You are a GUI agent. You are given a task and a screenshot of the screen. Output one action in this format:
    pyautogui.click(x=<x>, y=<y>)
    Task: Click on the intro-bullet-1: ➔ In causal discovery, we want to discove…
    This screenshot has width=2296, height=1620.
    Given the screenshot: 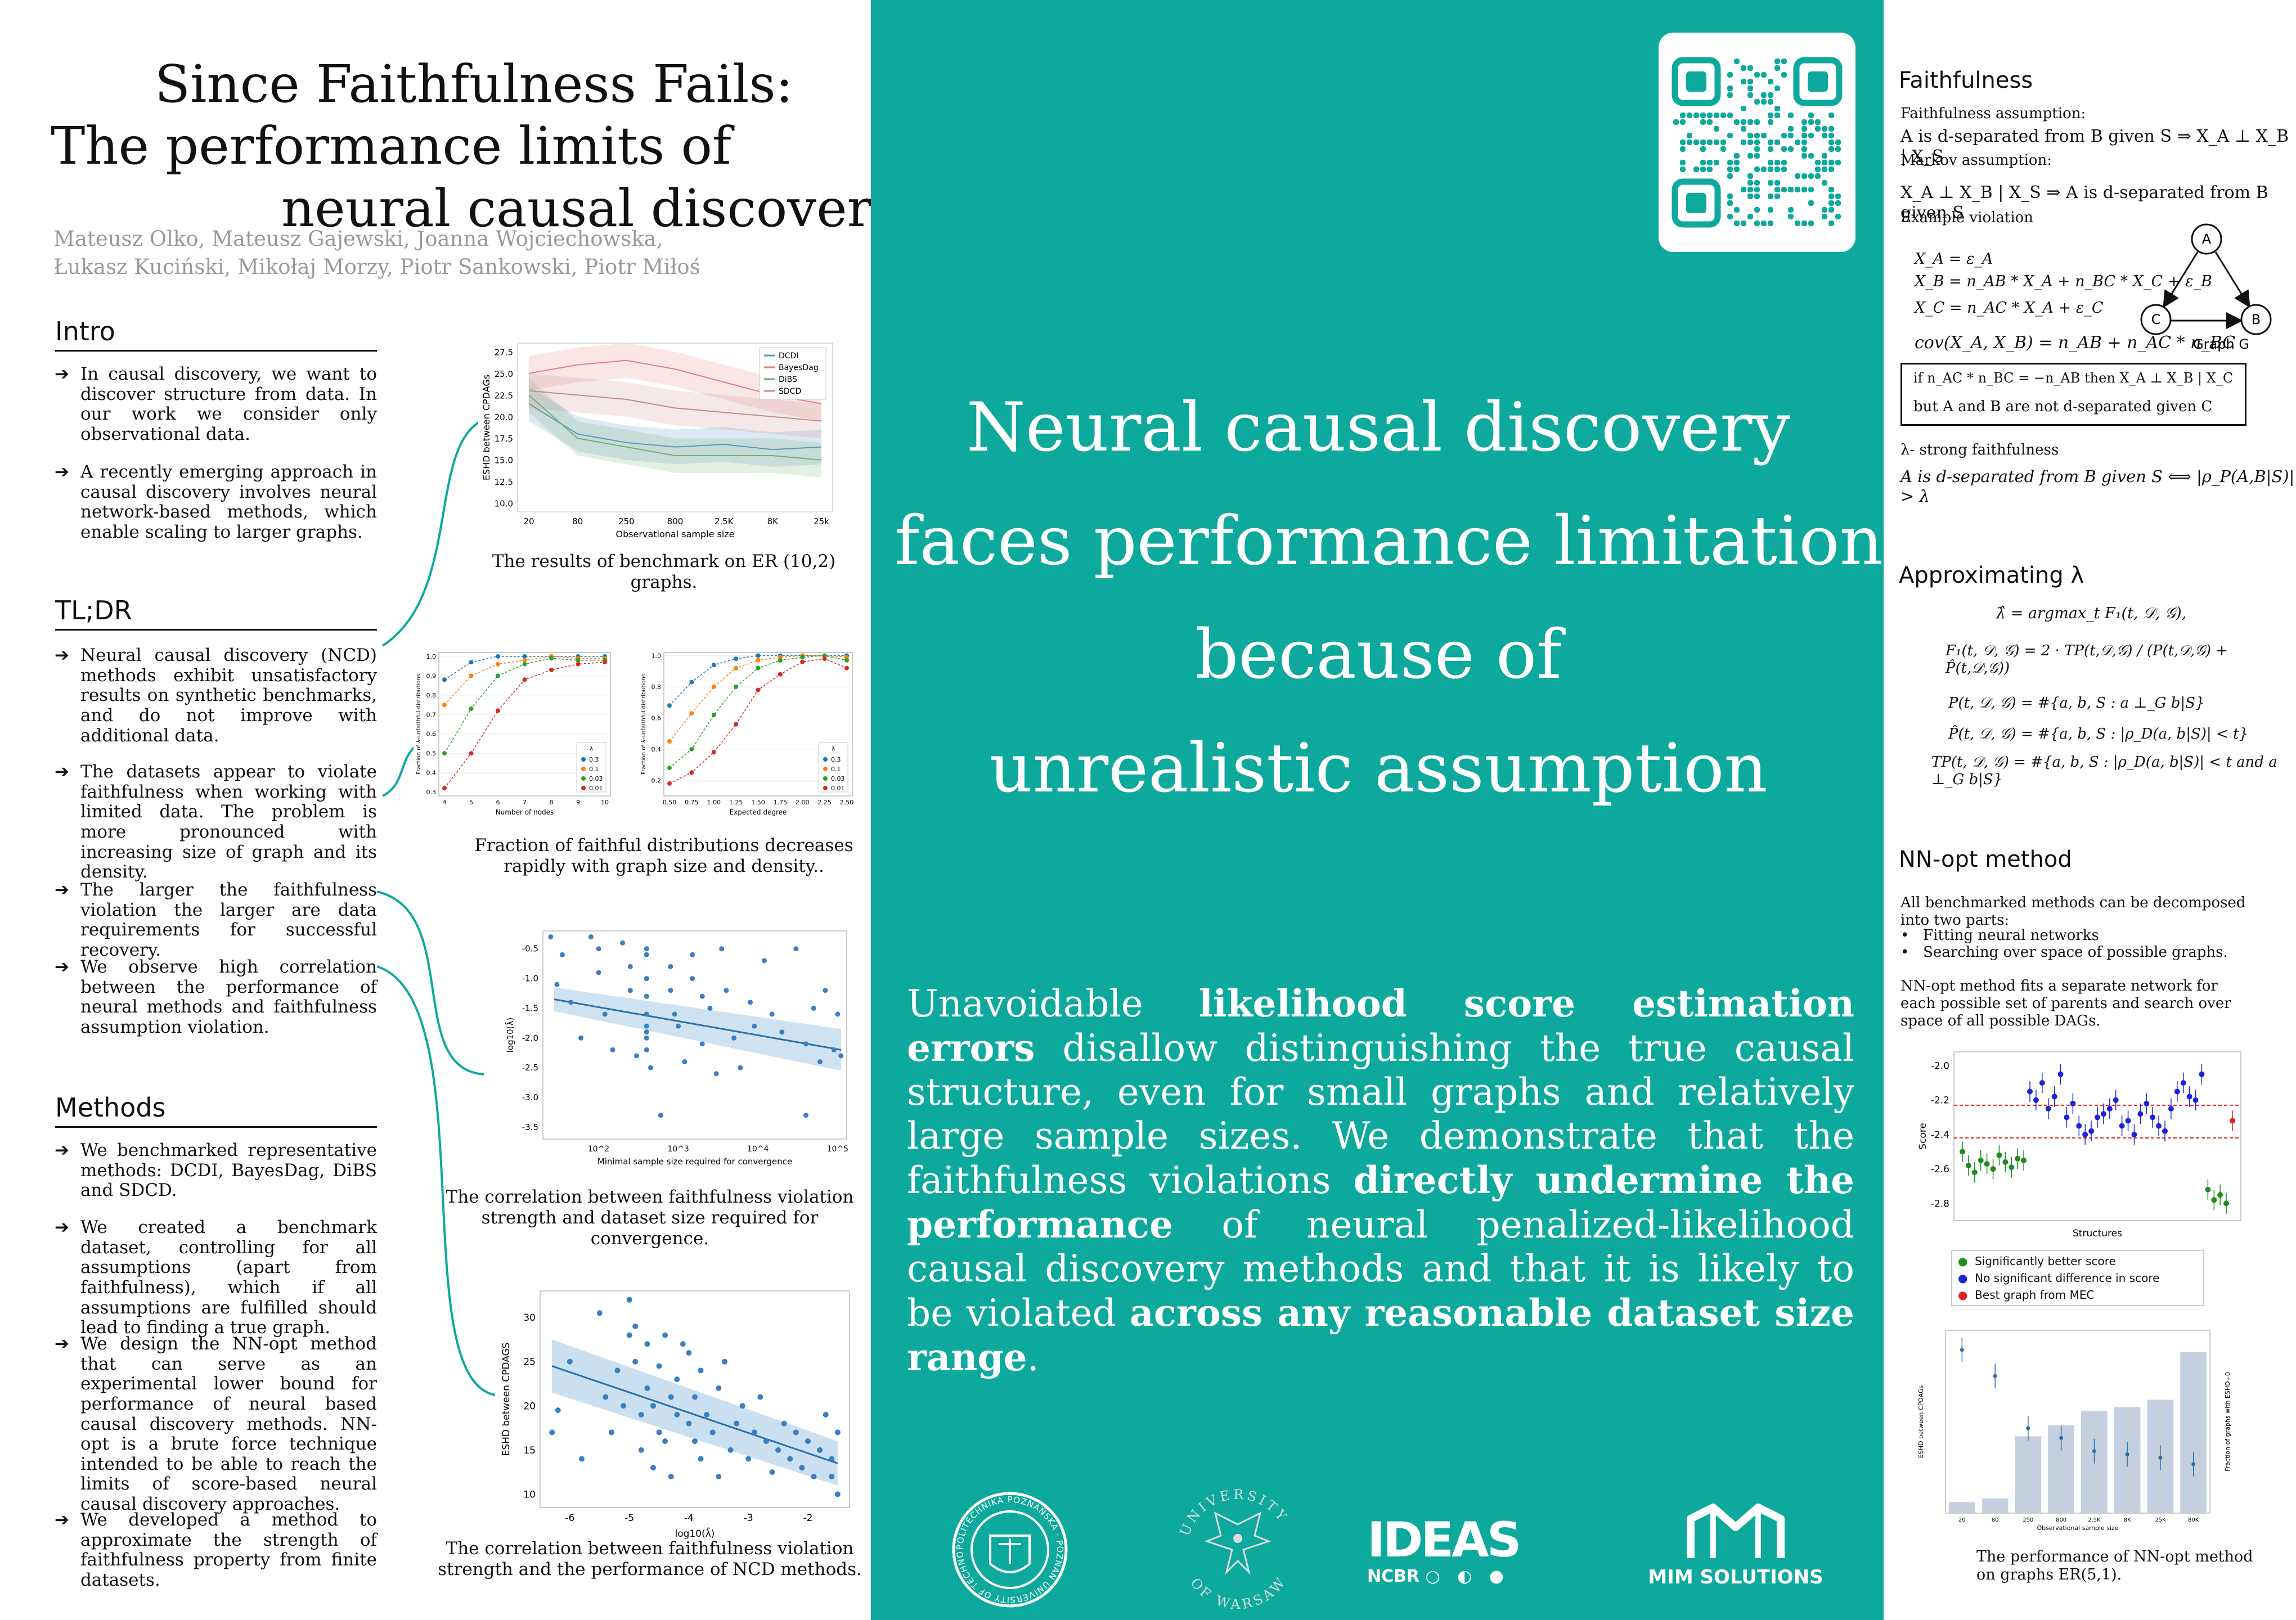 What is the action you would take?
    pyautogui.click(x=216, y=404)
    